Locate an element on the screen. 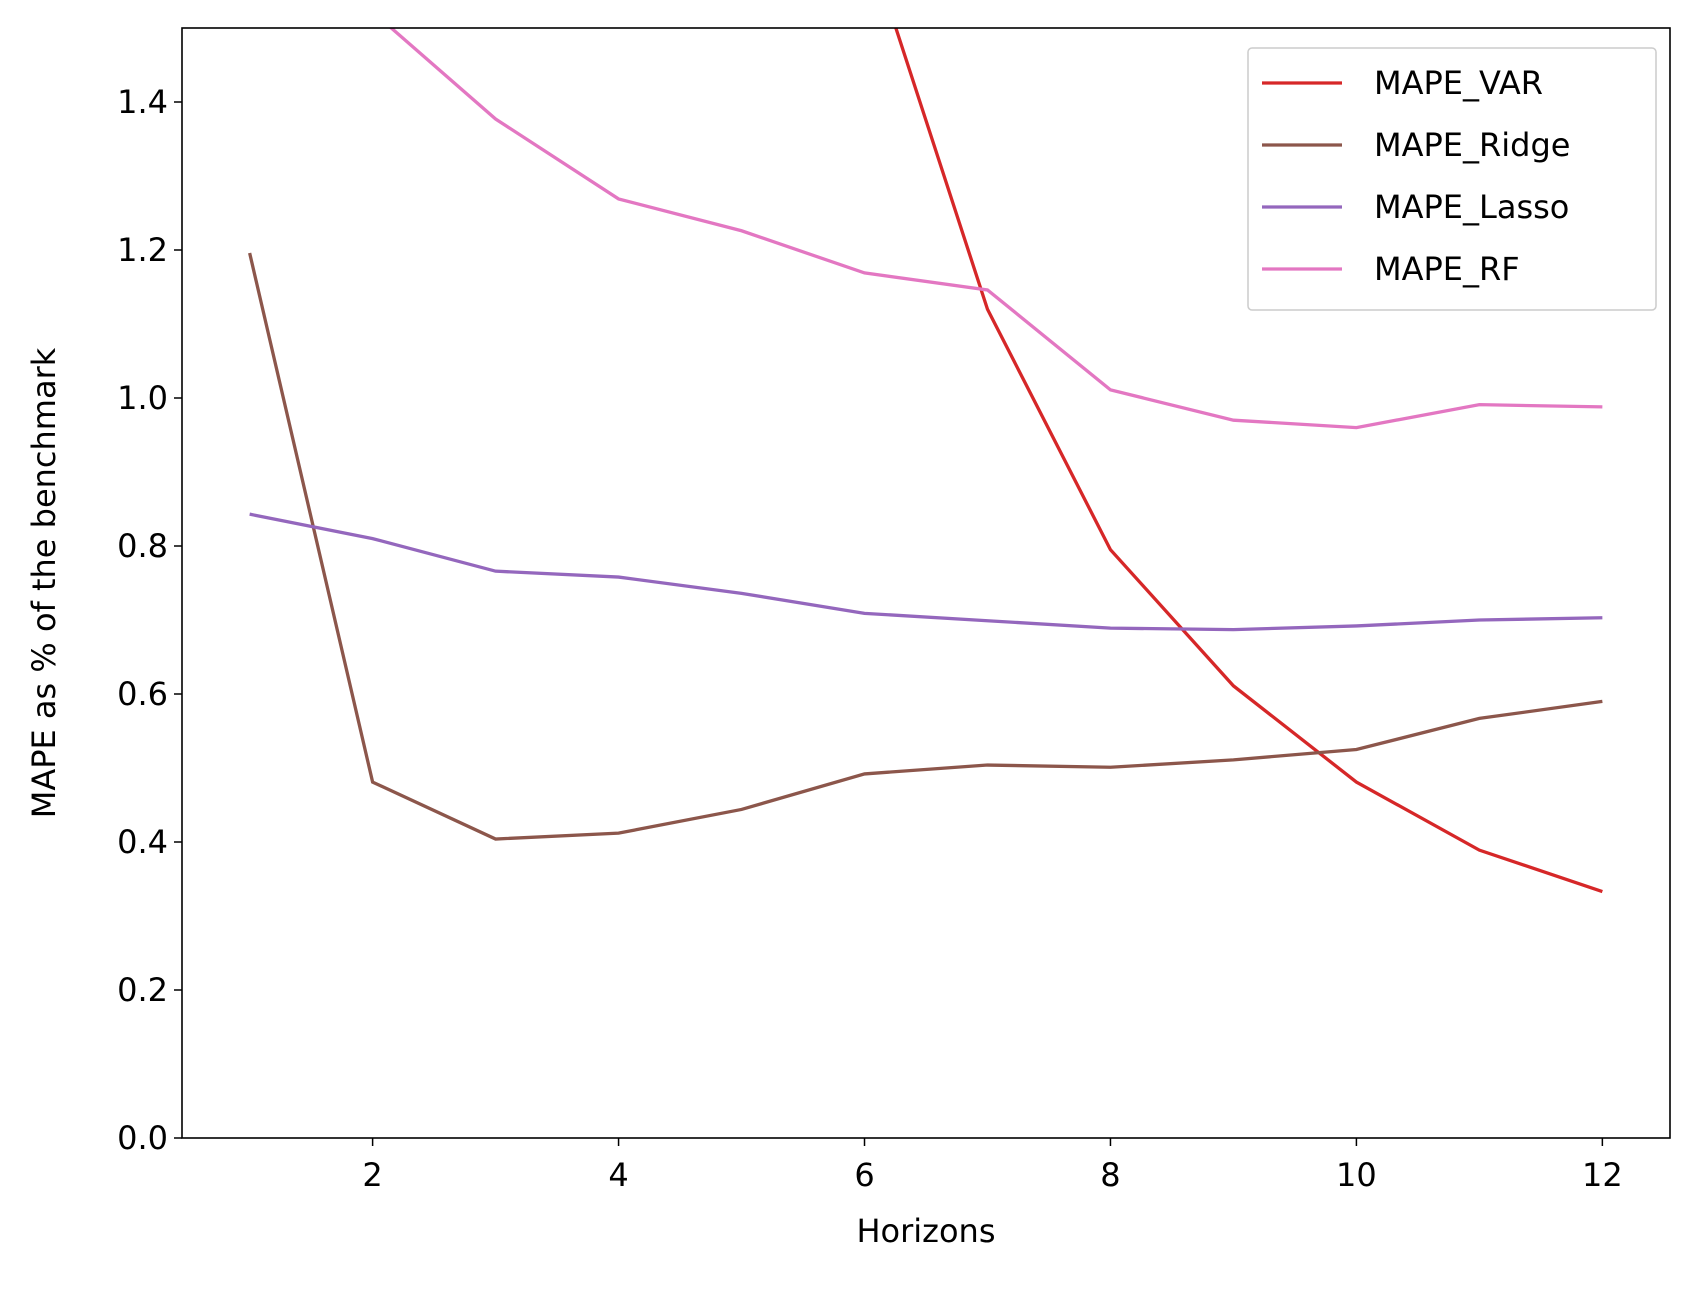 This screenshot has width=1700, height=1294. y-axis-label: MAPE as % of the benchmark is located at coordinates (44, 582).